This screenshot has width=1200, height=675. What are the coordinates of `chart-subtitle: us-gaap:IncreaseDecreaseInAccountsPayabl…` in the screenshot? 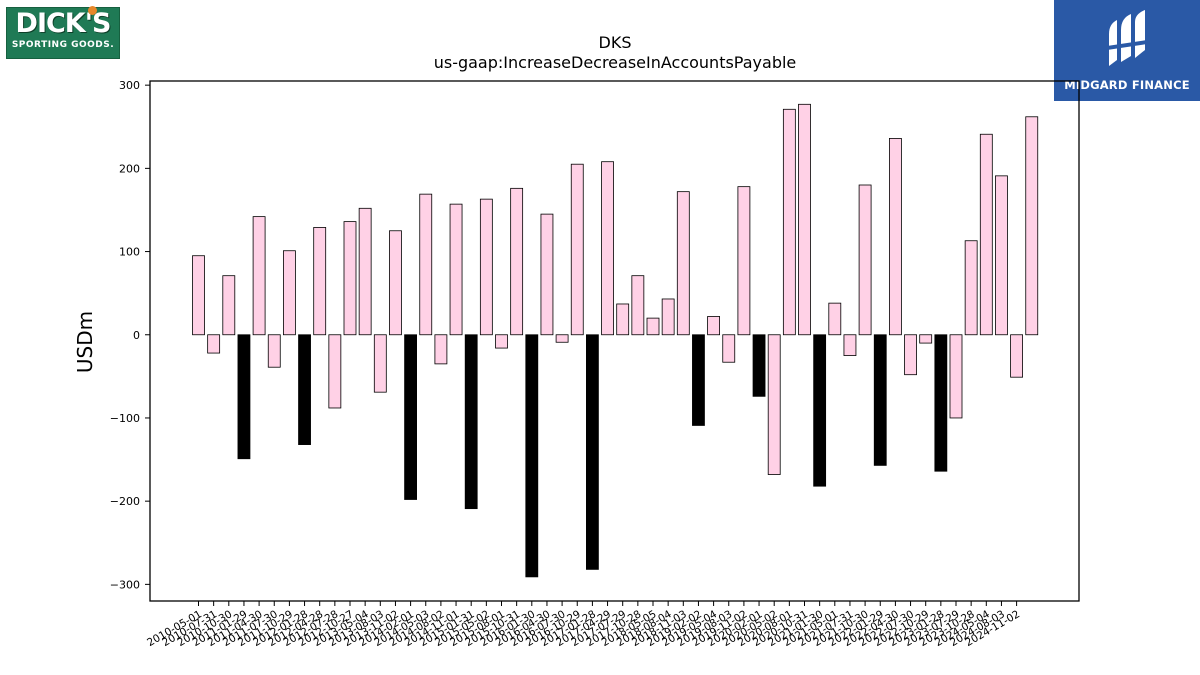 It's located at (615, 62).